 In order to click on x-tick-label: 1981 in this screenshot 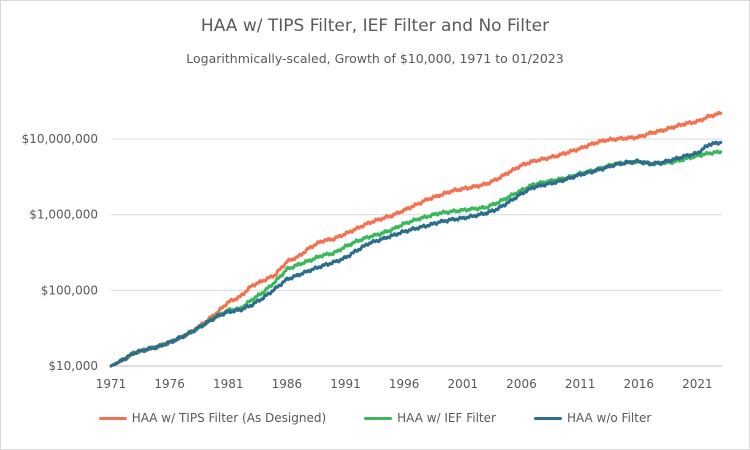, I will do `click(228, 384)`.